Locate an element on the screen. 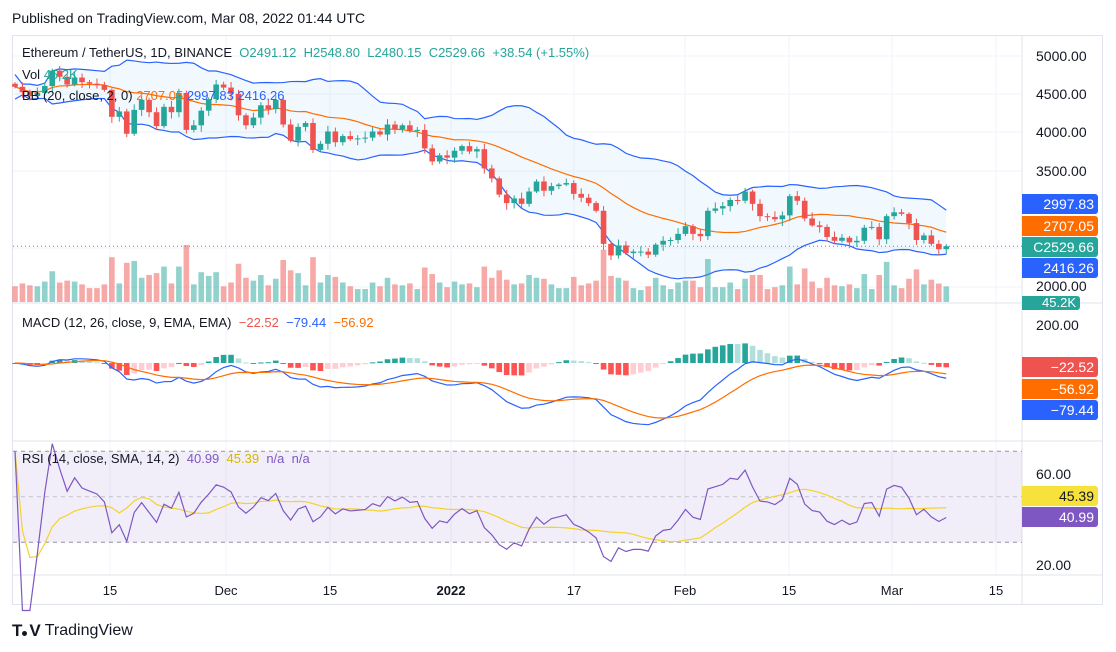  price-tick: 2000.00 is located at coordinates (1061, 286).